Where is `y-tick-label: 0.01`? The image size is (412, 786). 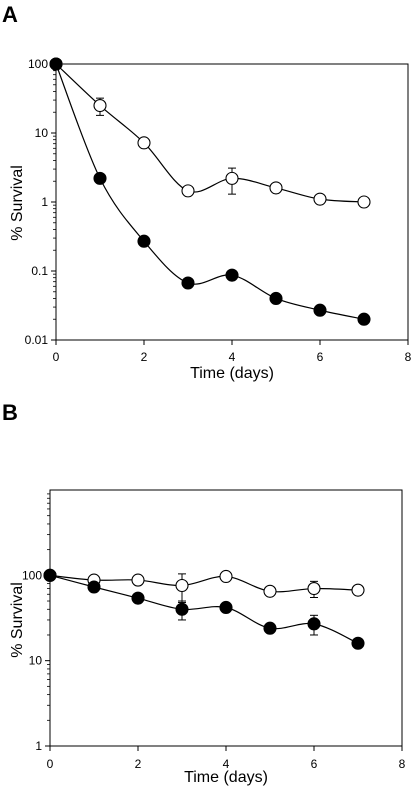 y-tick-label: 0.01 is located at coordinates (37, 340).